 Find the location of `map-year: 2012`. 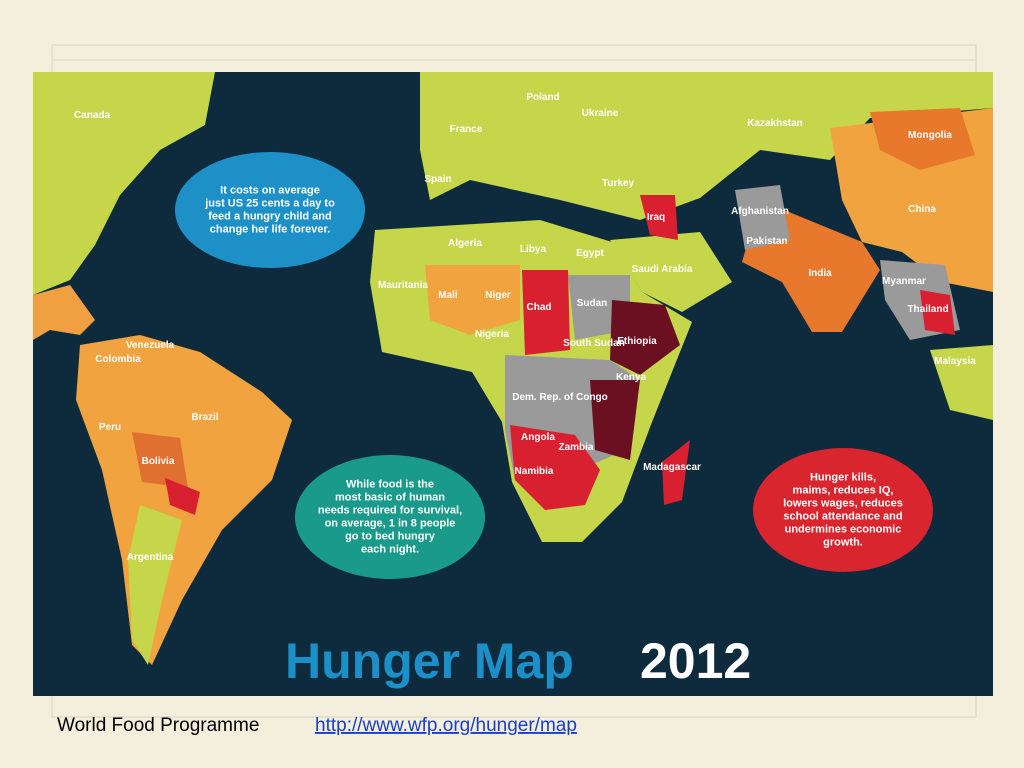

map-year: 2012 is located at coordinates (695, 661).